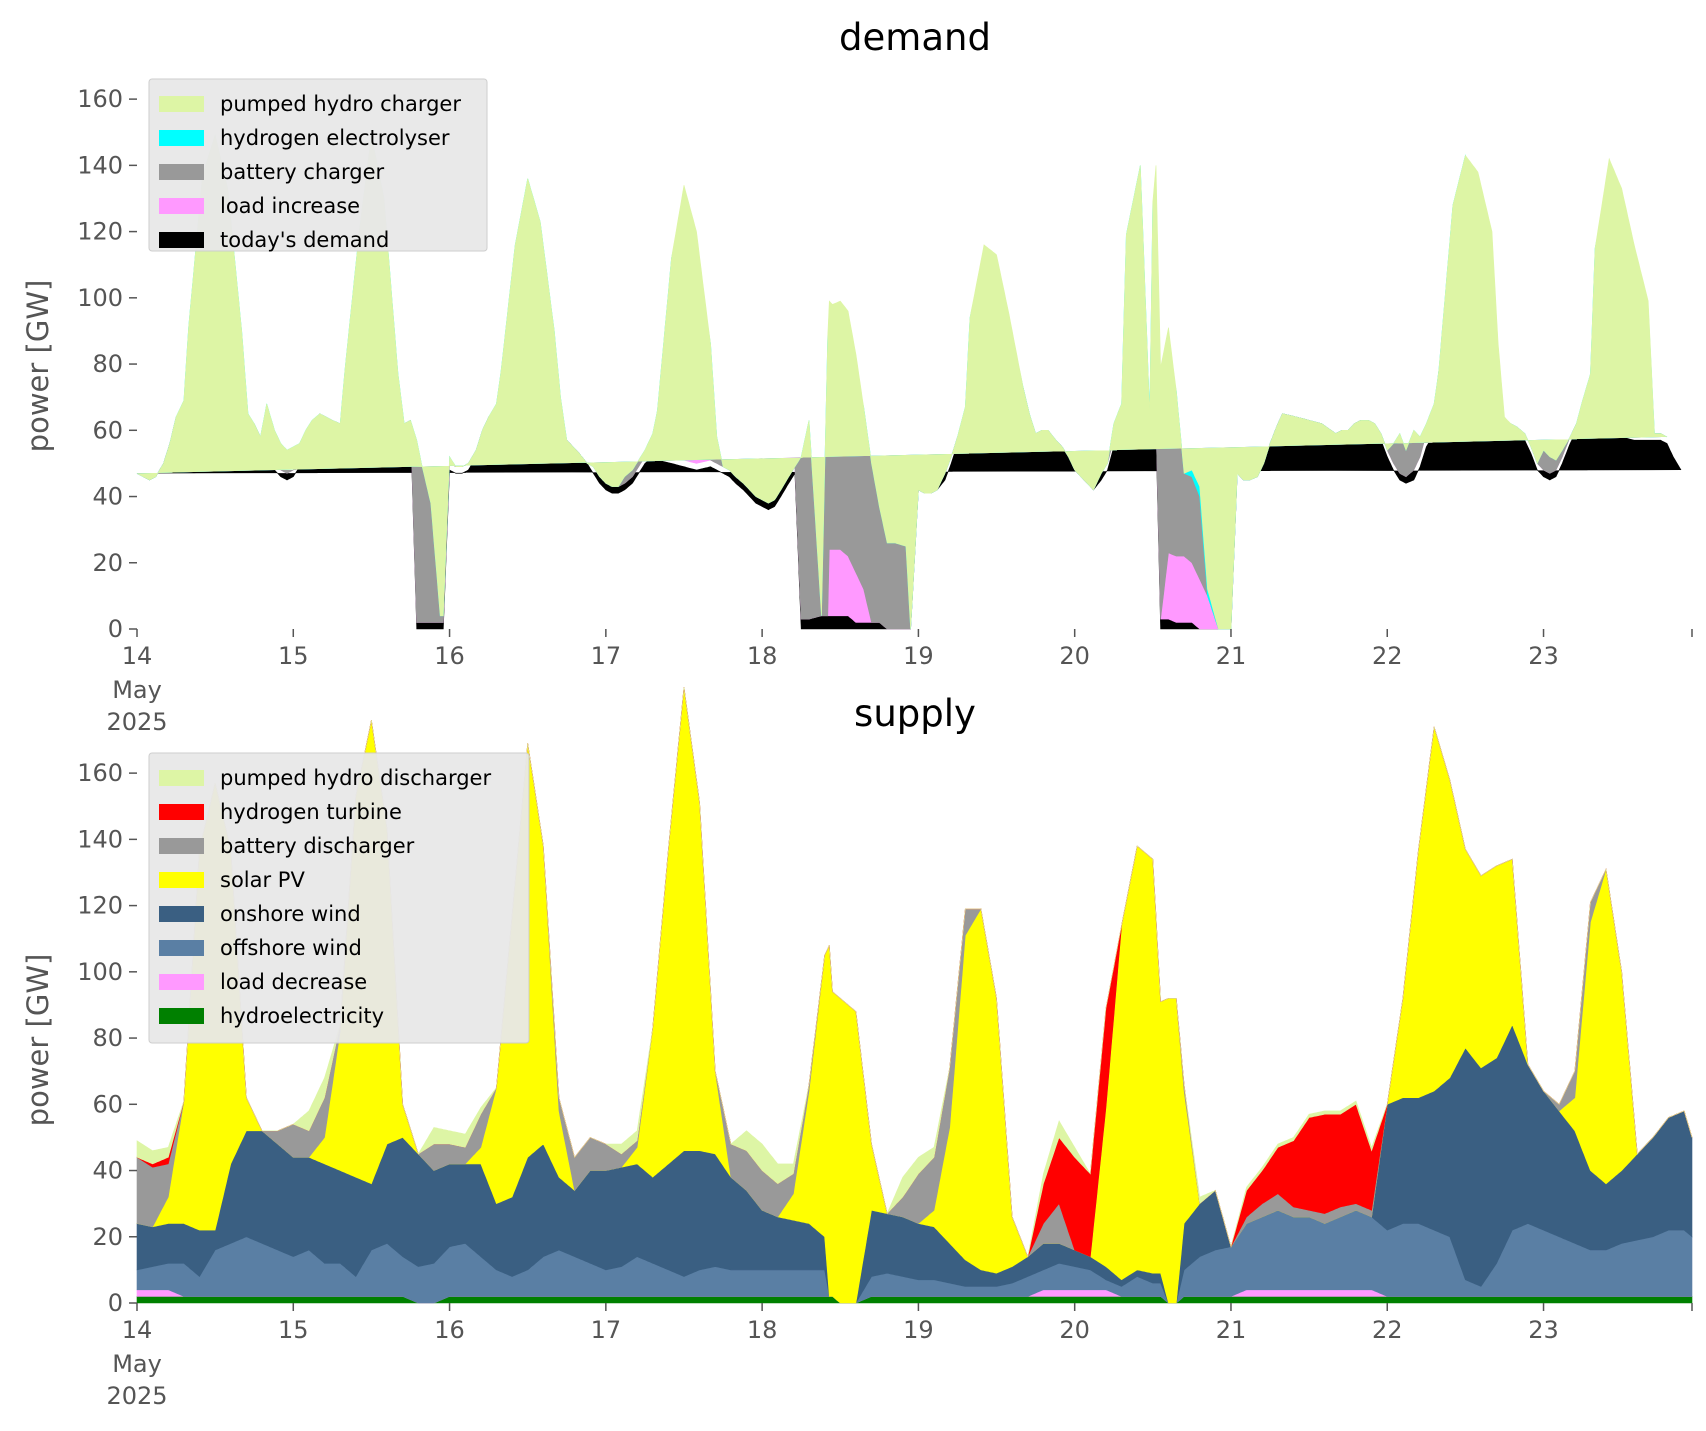  What do you see at coordinates (291, 948) in the screenshot?
I see `legend-label: offshore wind` at bounding box center [291, 948].